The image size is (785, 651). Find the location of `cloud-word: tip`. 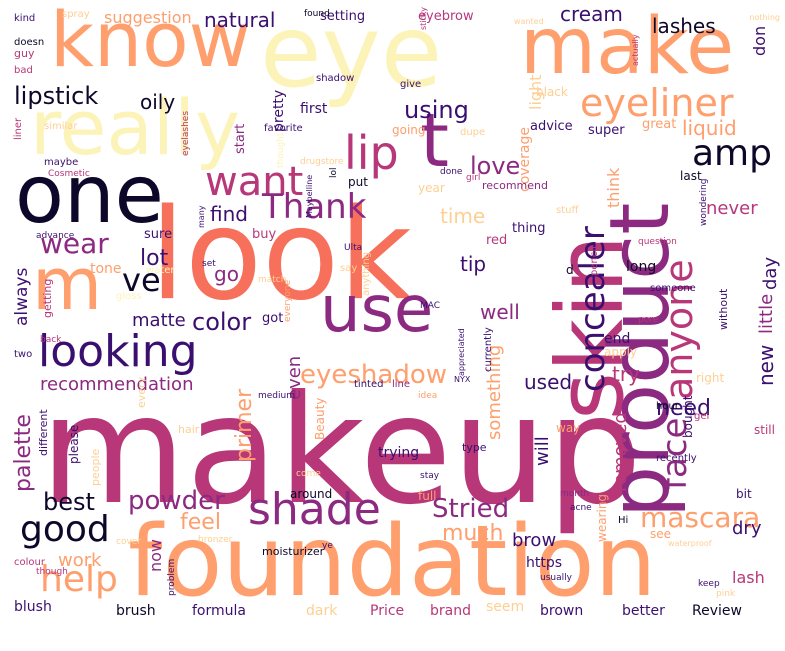

cloud-word: tip is located at coordinates (473, 264).